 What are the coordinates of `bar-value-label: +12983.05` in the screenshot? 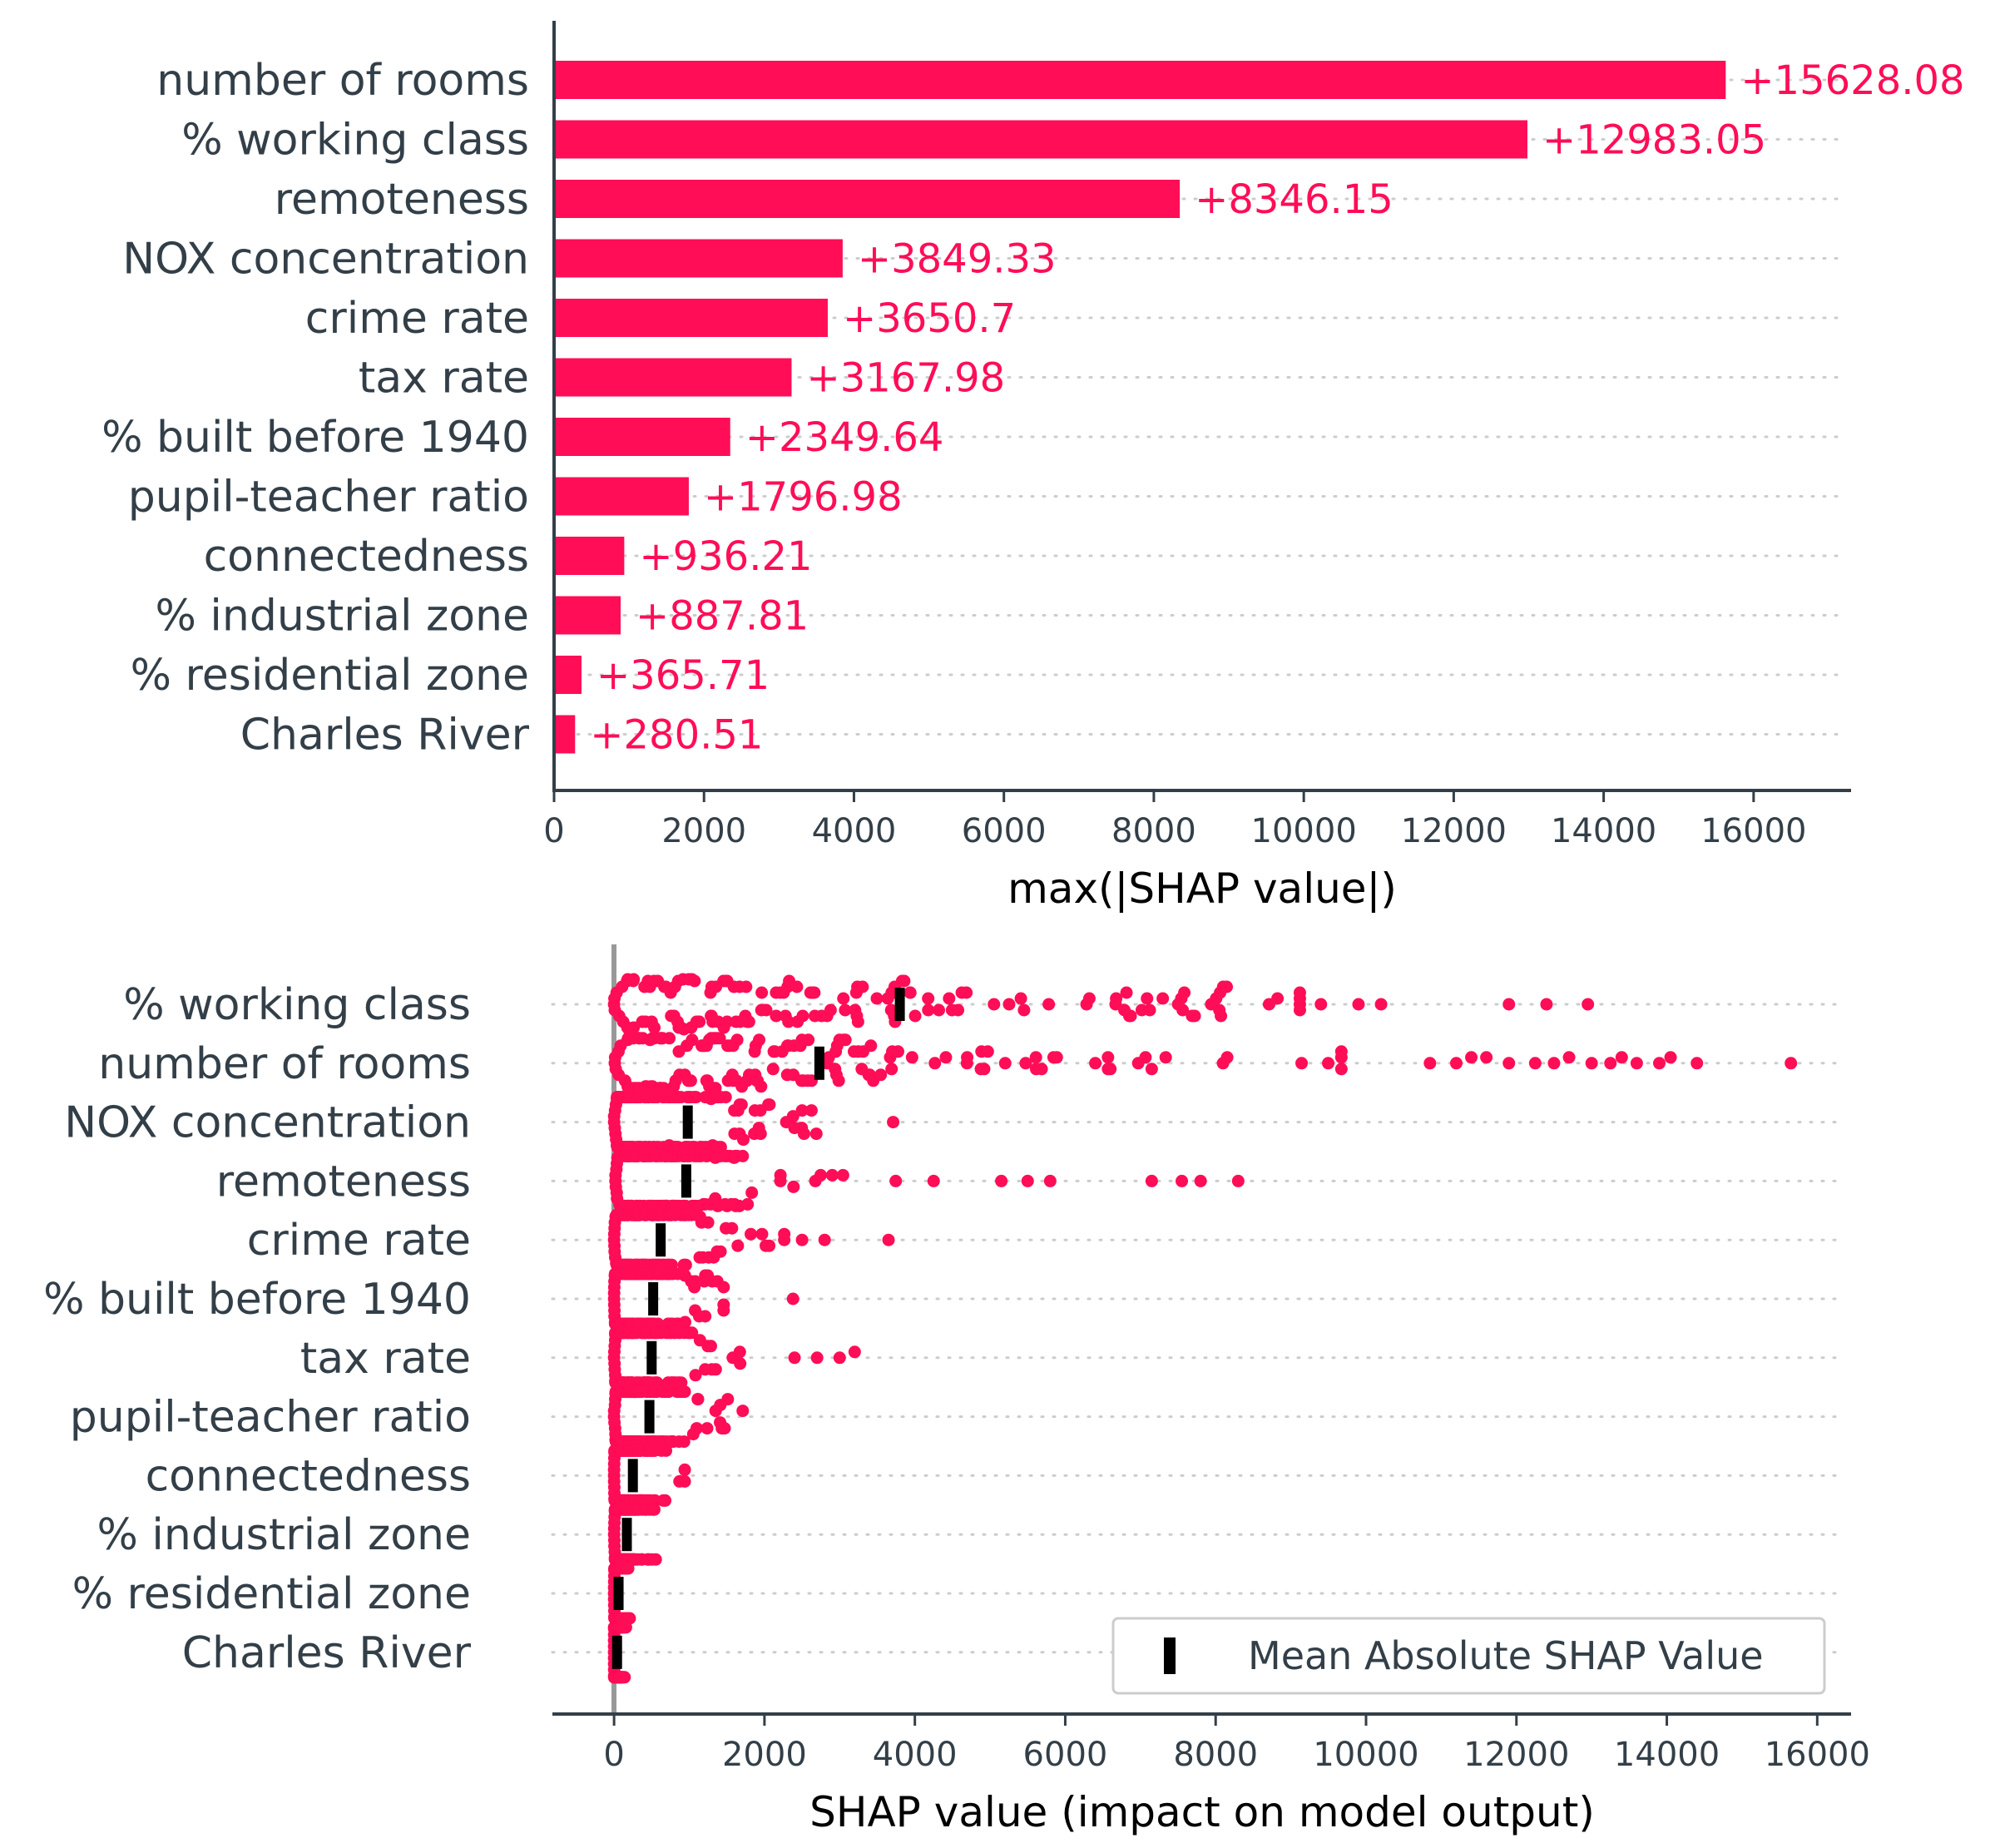 It's located at (1654, 141).